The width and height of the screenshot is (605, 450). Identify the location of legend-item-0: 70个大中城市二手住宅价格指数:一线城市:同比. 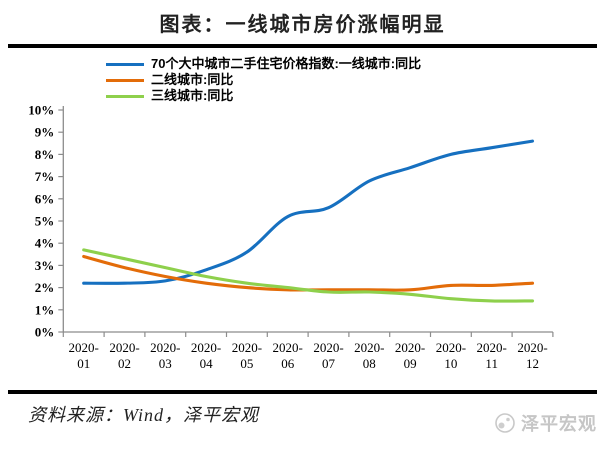
(263, 64).